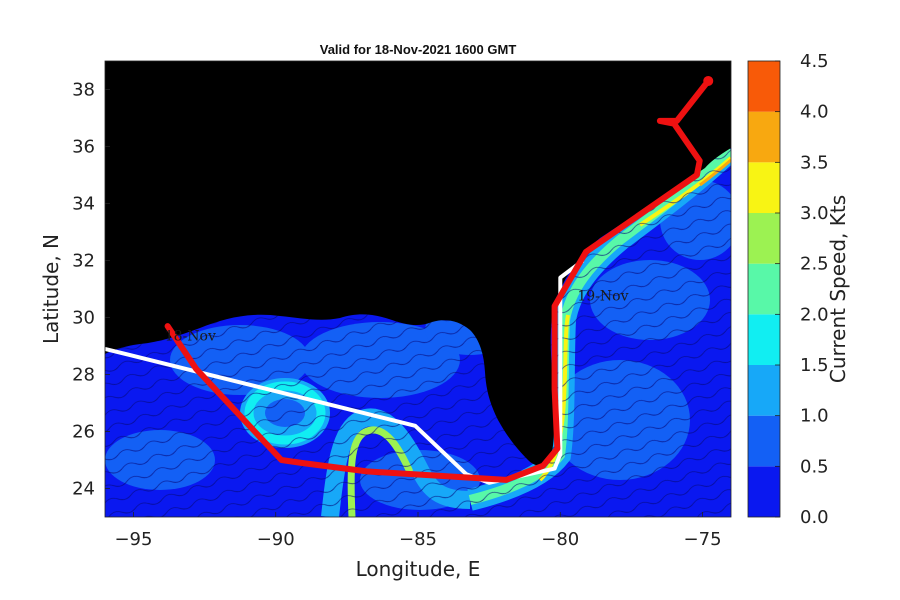 This screenshot has height=600, width=900. I want to click on map-annotation-mid-date: 19-Nov, so click(602, 296).